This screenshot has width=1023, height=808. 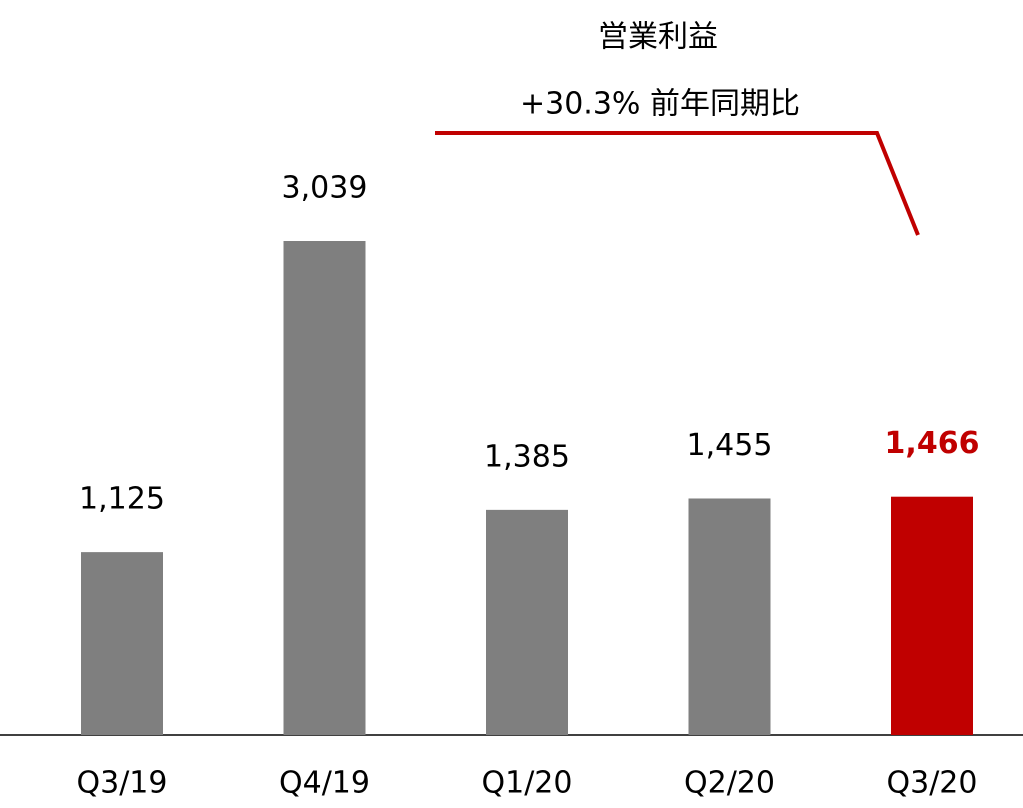 What do you see at coordinates (730, 445) in the screenshot?
I see `value-label: 1,455` at bounding box center [730, 445].